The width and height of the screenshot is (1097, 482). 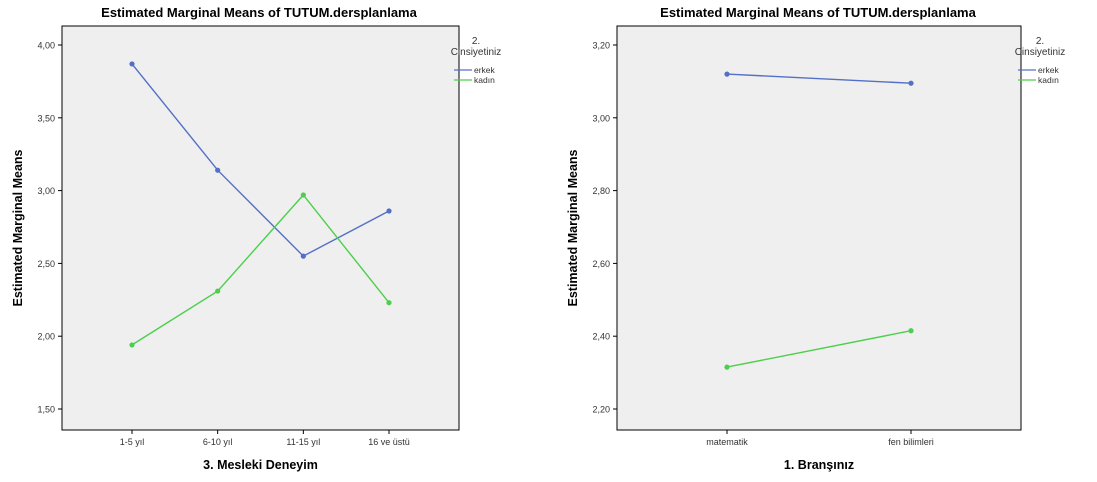 I want to click on x-tick-label: matematik, so click(x=727, y=442).